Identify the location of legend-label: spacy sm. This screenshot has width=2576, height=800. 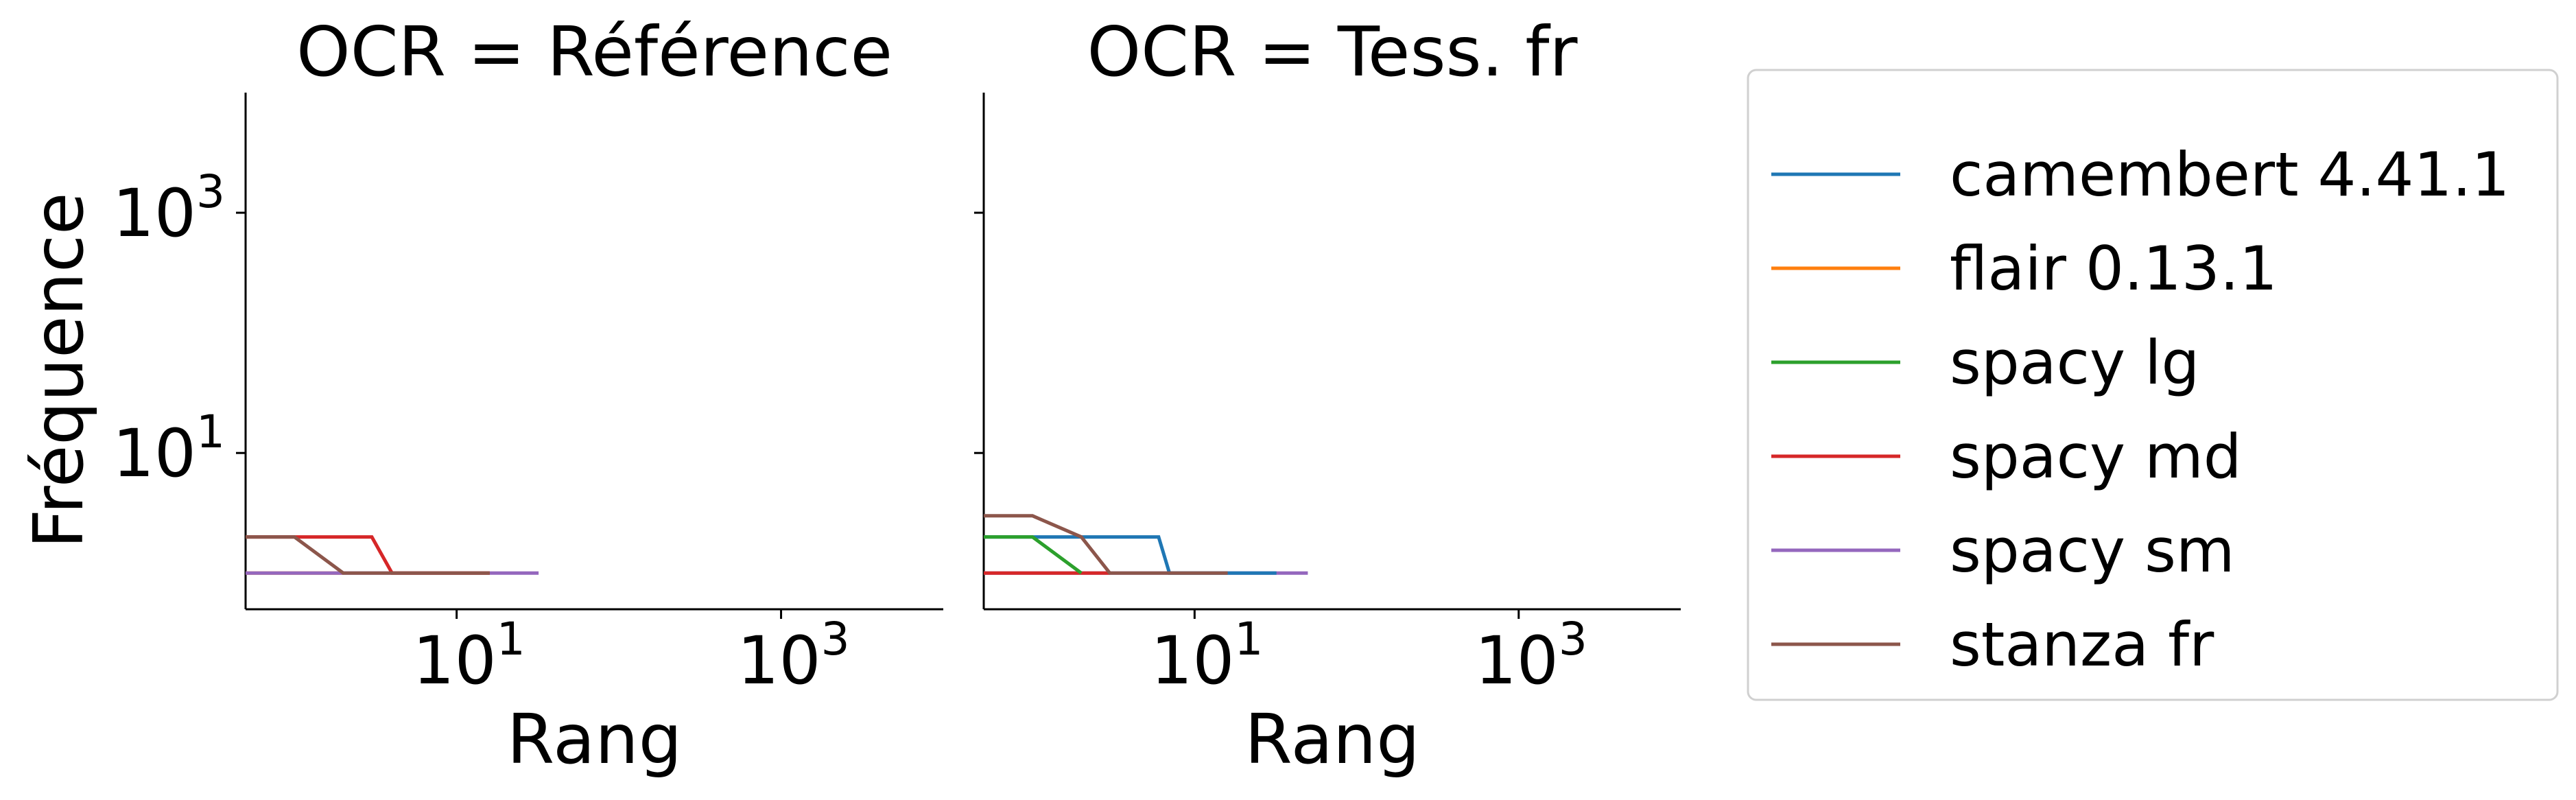
(2092, 550).